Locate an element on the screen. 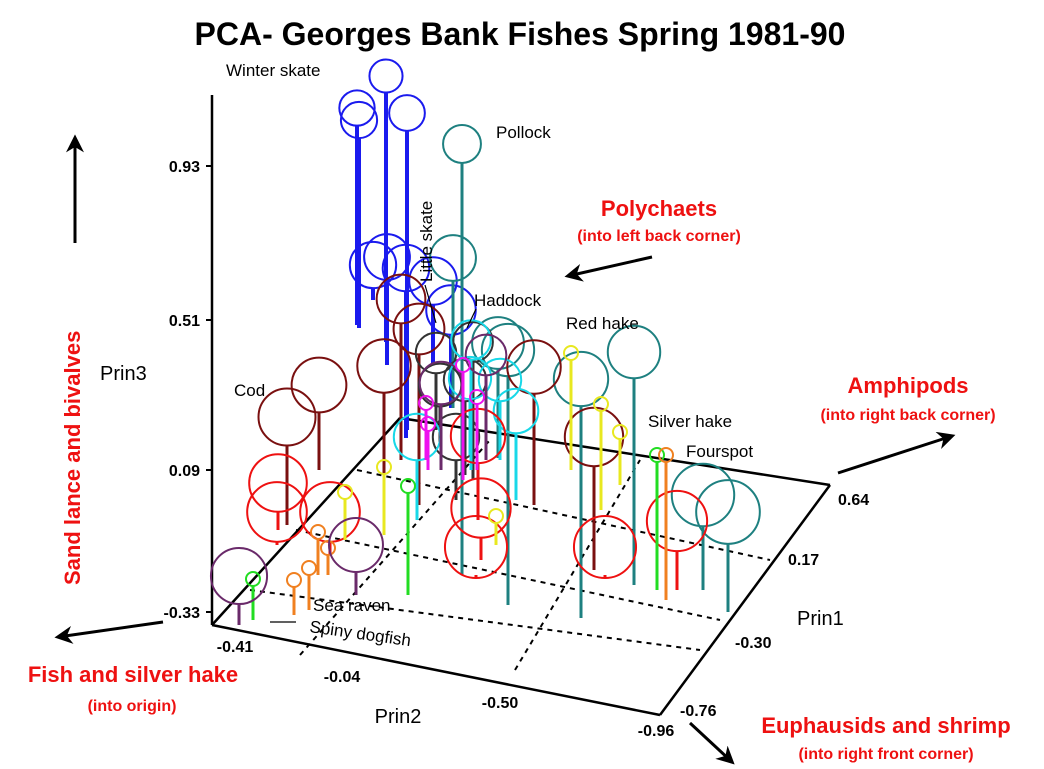 The image size is (1044, 769). species-label-red-hake: Red hake is located at coordinates (602, 323).